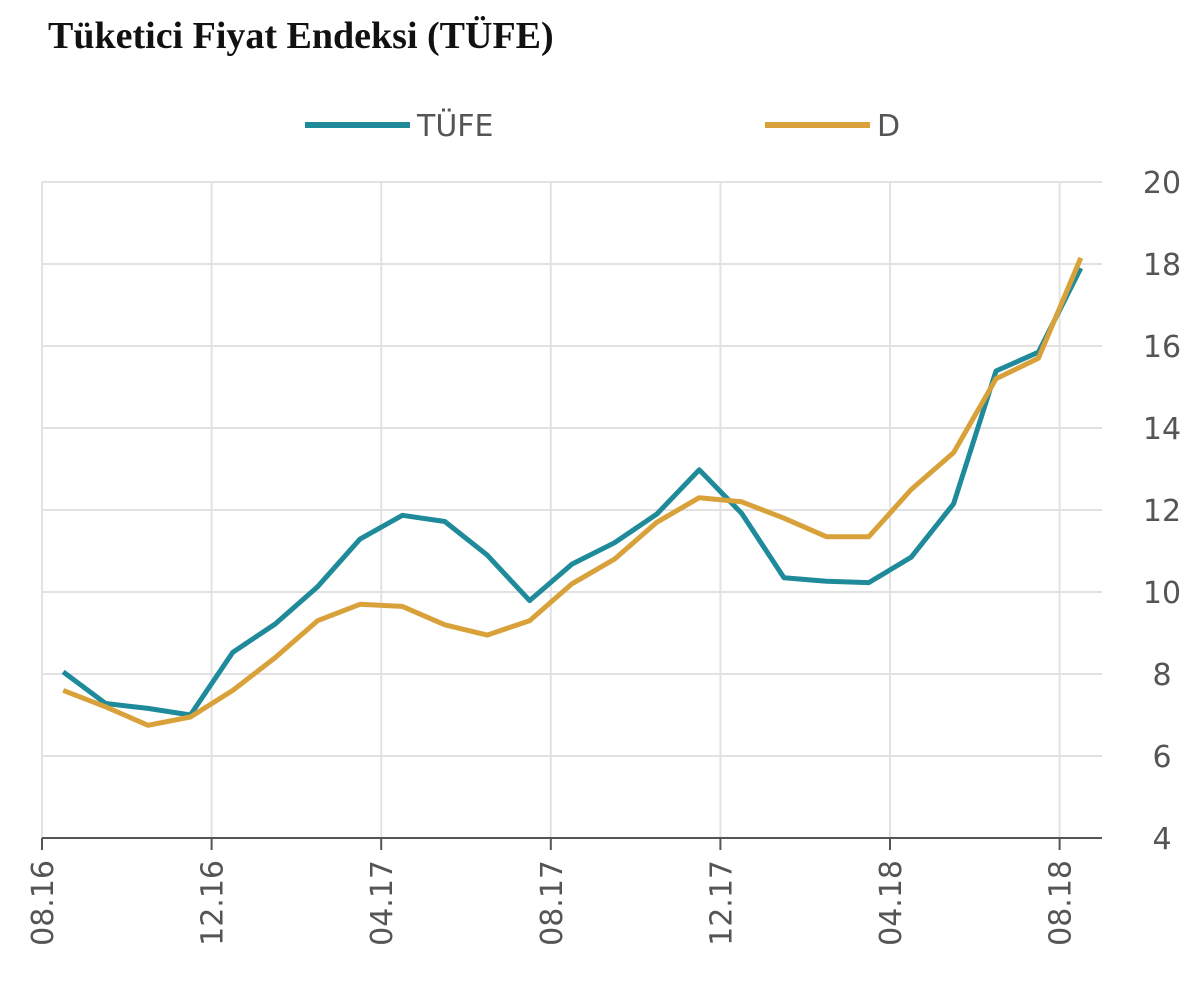 The image size is (1200, 999). What do you see at coordinates (1161, 757) in the screenshot?
I see `y-tick-label: 6` at bounding box center [1161, 757].